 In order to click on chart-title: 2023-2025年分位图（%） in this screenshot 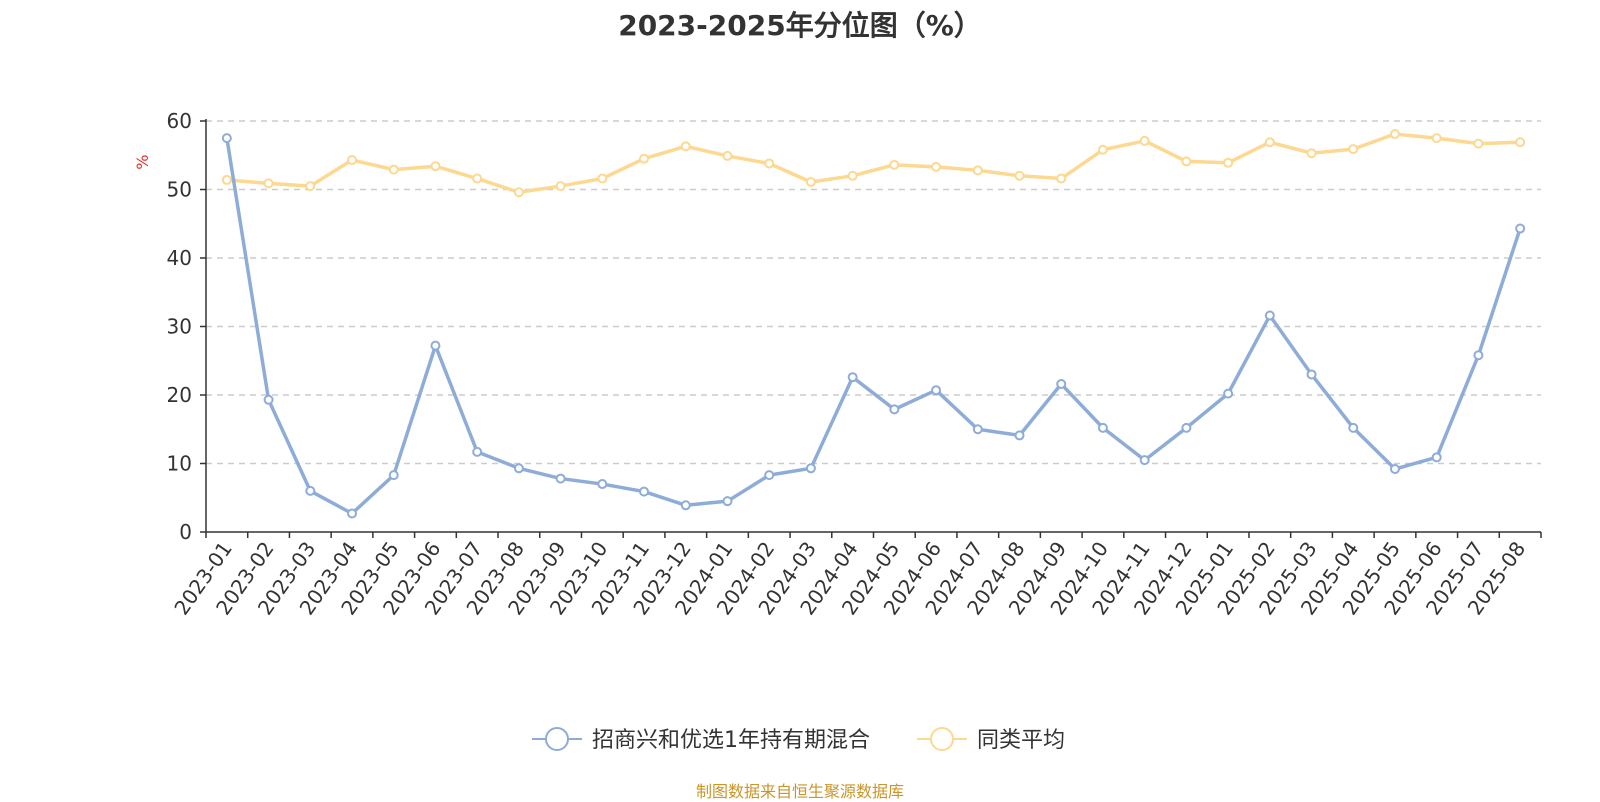, I will do `click(800, 25)`.